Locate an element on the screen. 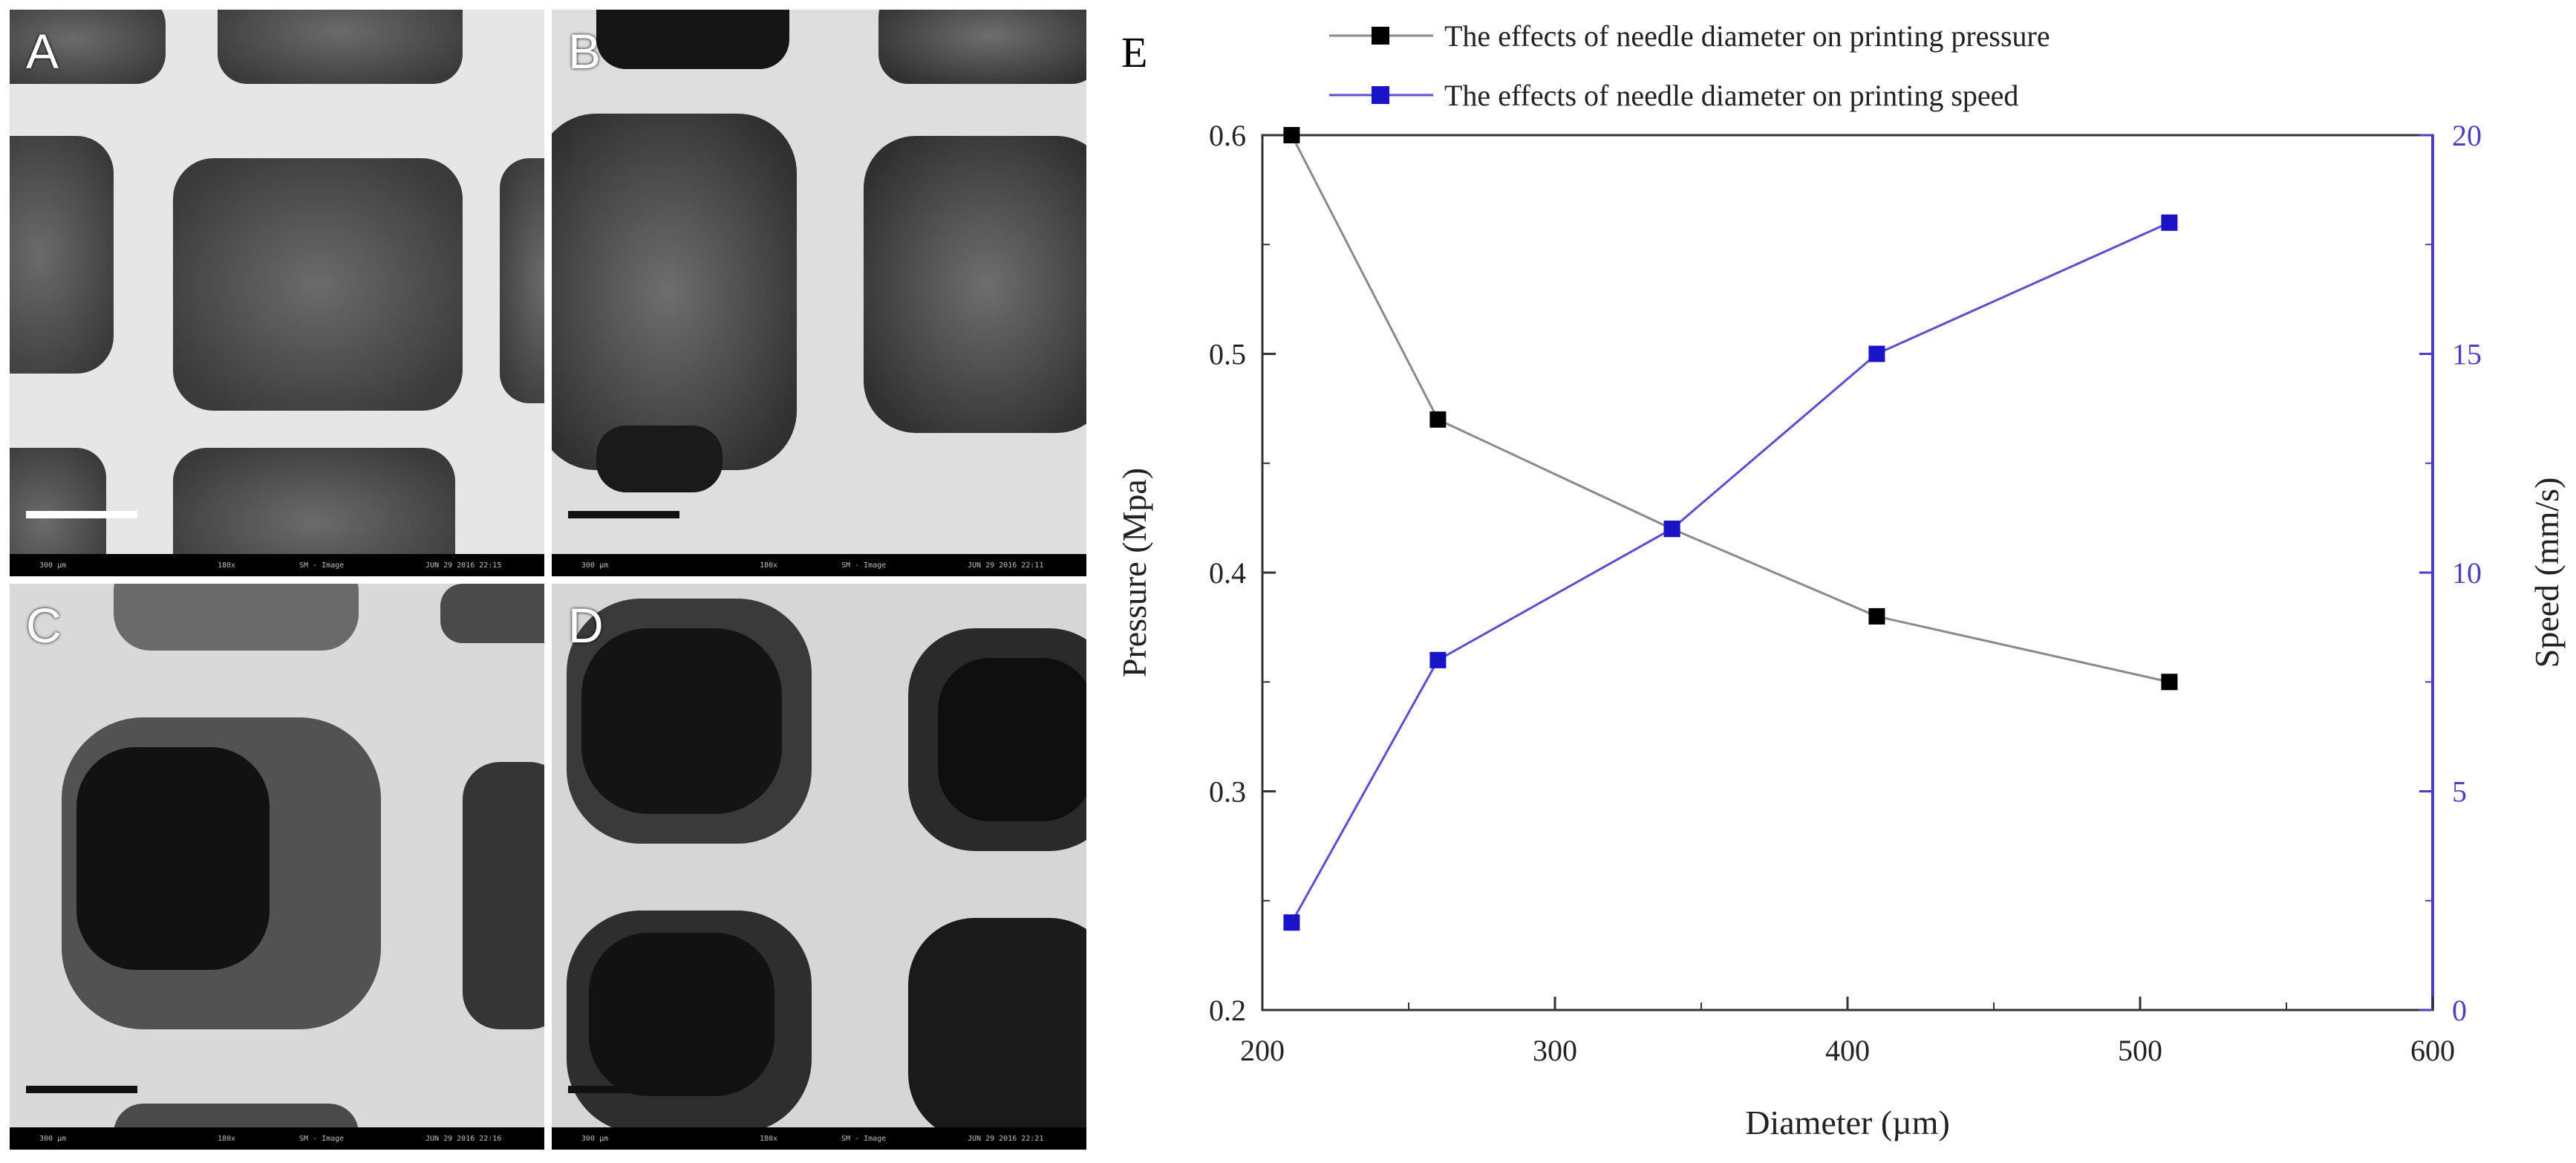 The height and width of the screenshot is (1163, 2576). sem-info-bar-d: 300 µm 180x SM - Image JUN 29 2016 22:21 is located at coordinates (819, 1138).